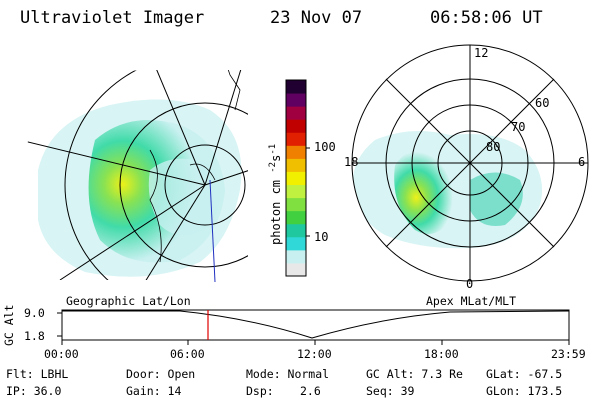  I want to click on timeline-ytick-9: 9.0, so click(34, 313).